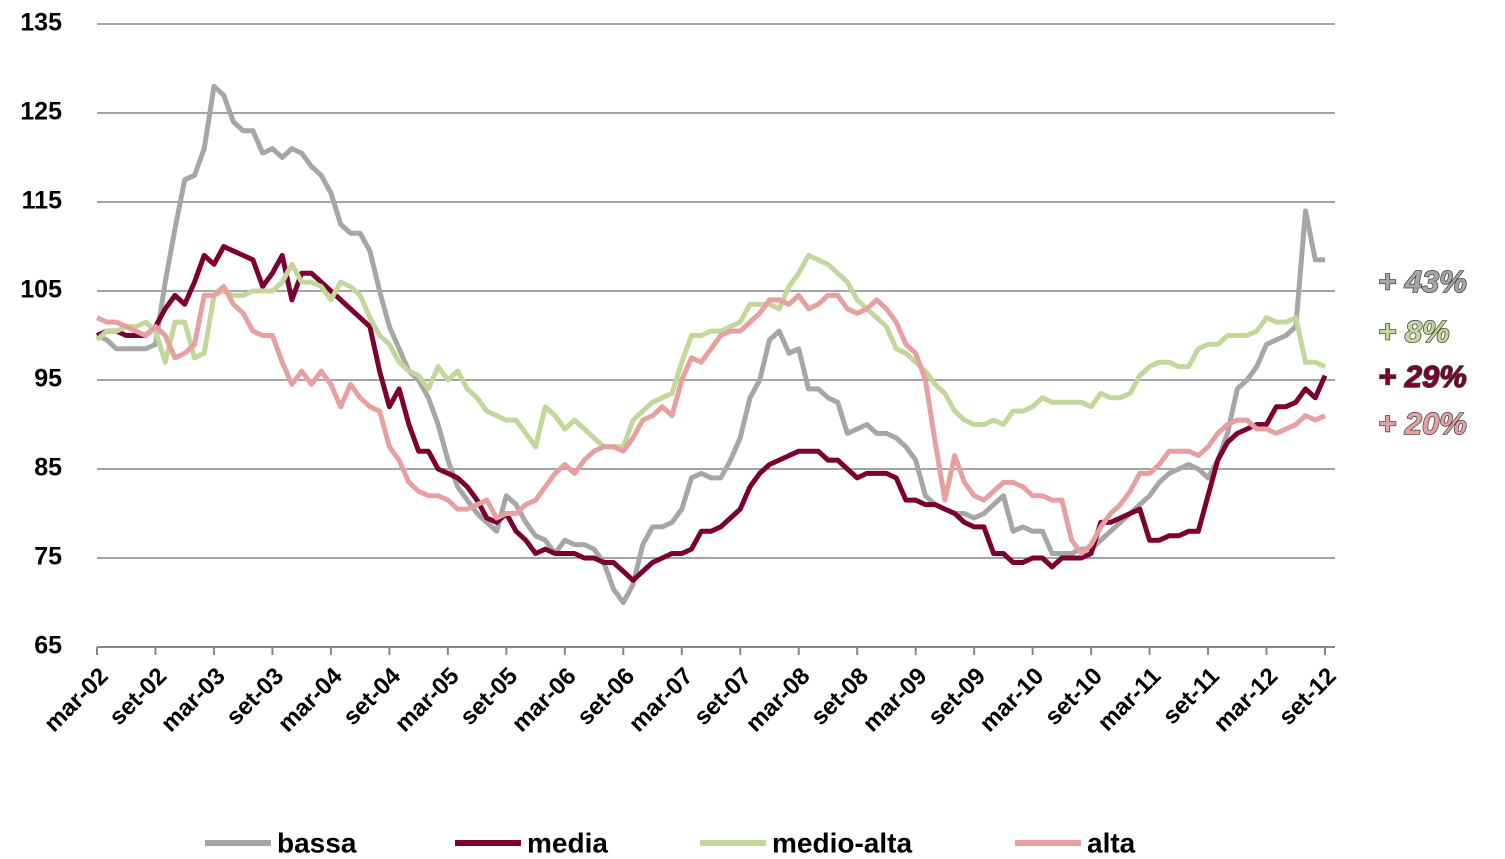 Image resolution: width=1505 pixels, height=859 pixels. Describe the element at coordinates (48, 646) in the screenshot. I see `y-tick-label: 65` at that location.